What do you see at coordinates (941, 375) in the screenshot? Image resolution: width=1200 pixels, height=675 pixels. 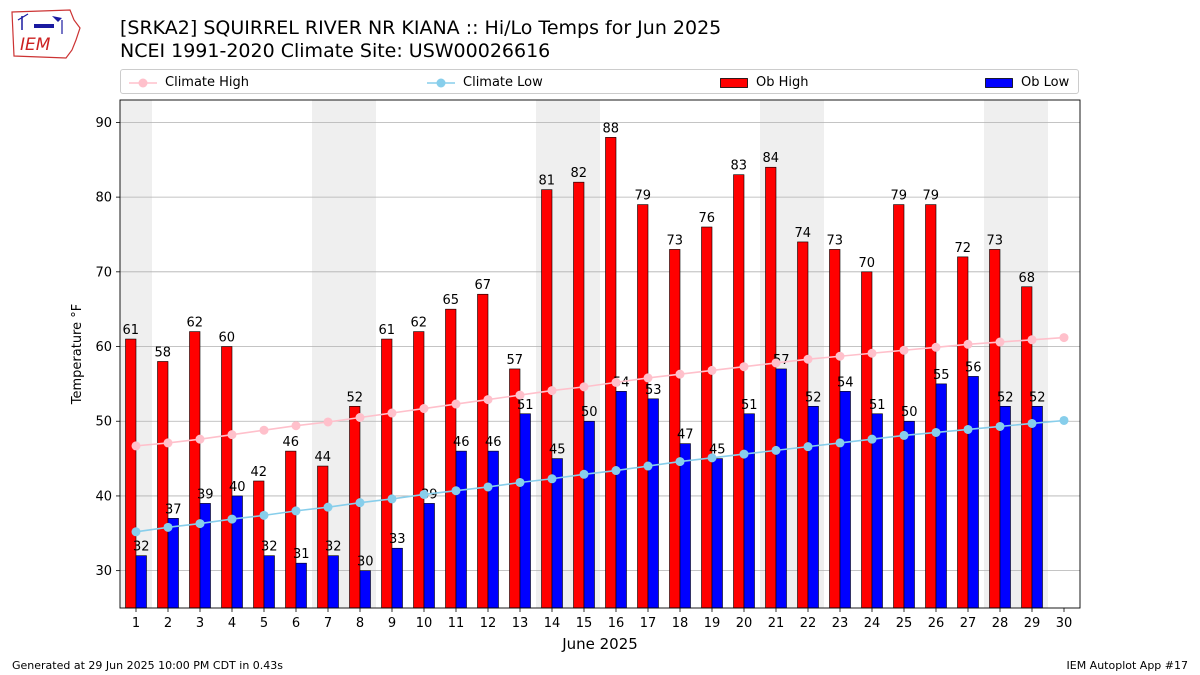 I see `ob-low-value-label: 55` at bounding box center [941, 375].